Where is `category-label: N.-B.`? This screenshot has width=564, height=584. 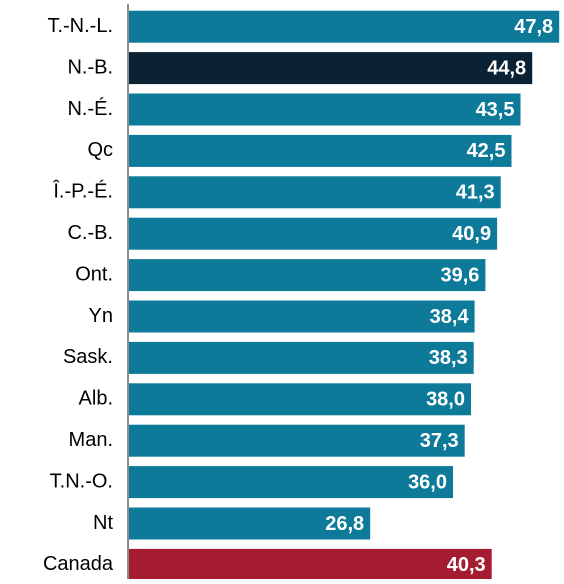
category-label: N.-B. is located at coordinates (90, 67).